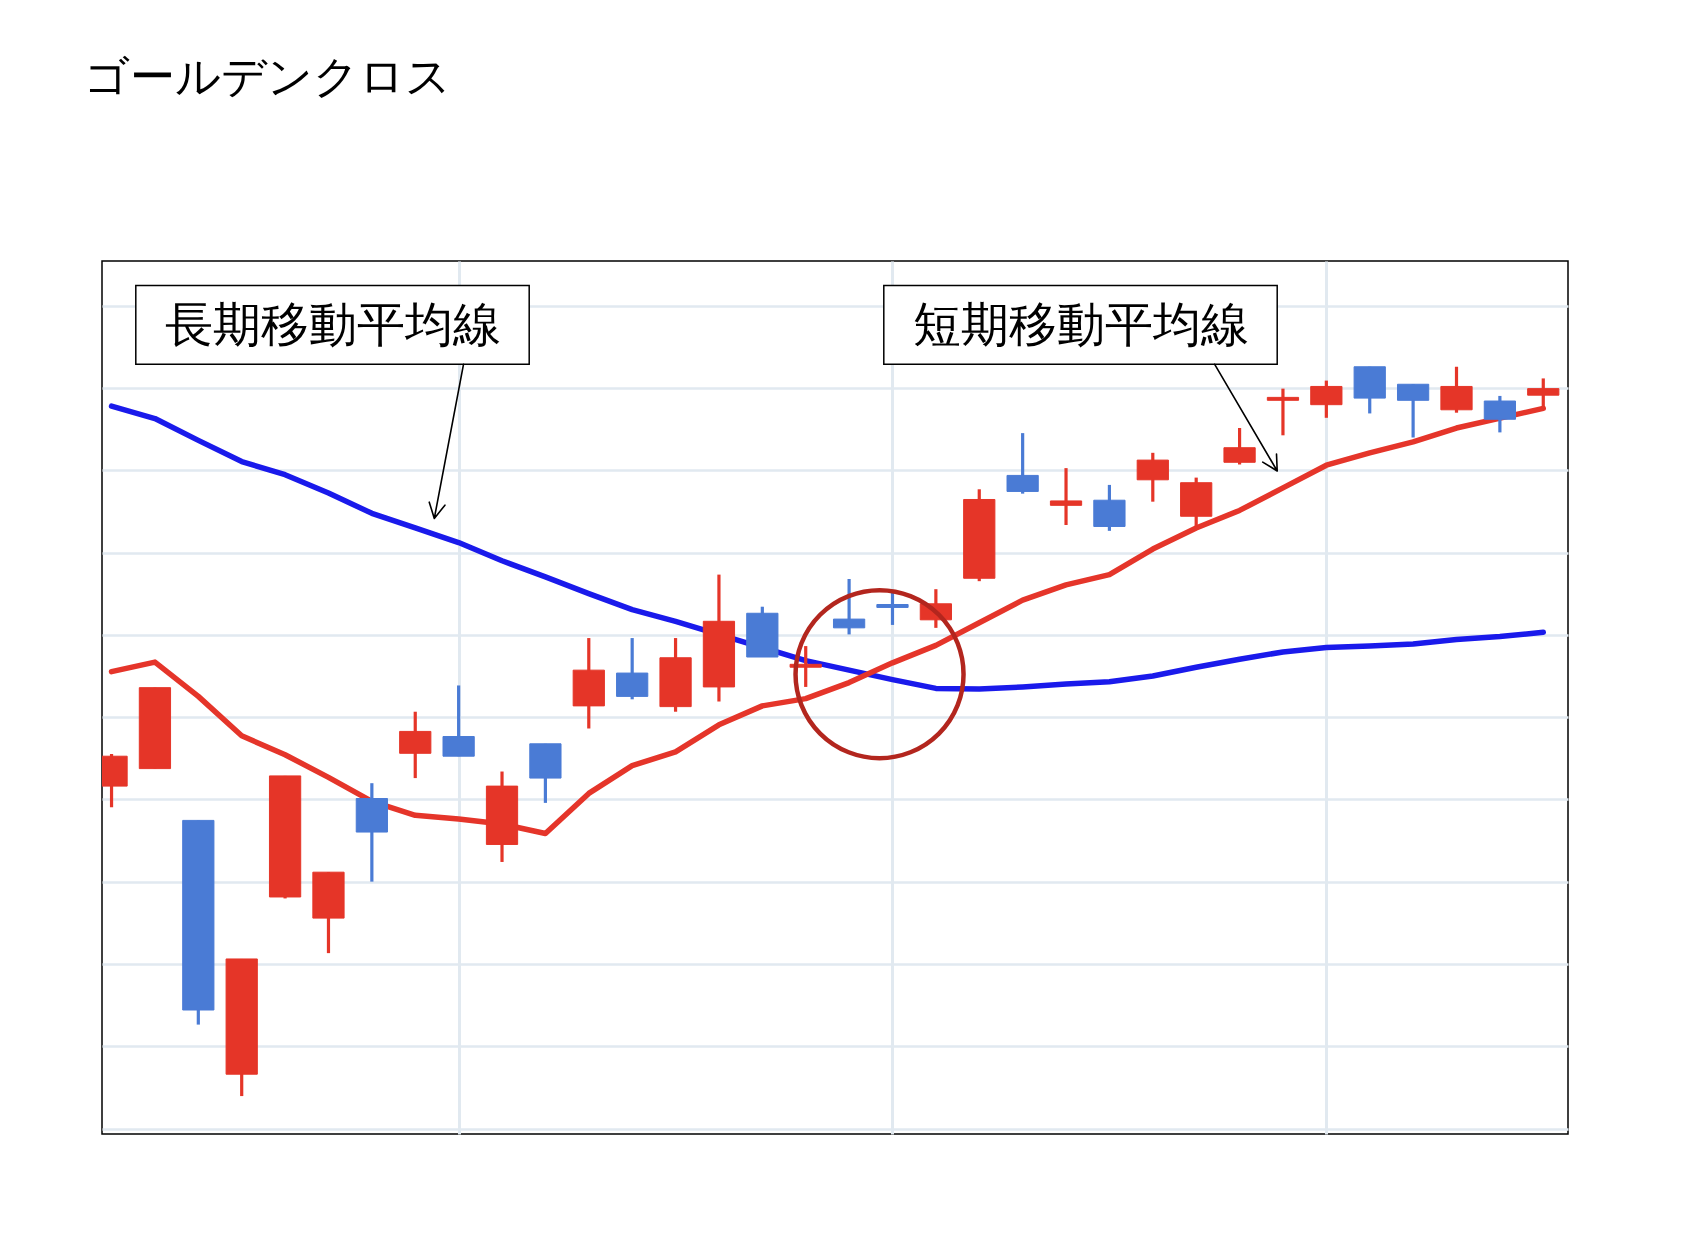 The image size is (1690, 1246). What do you see at coordinates (332, 323) in the screenshot?
I see `series-label: 長期移動平均線` at bounding box center [332, 323].